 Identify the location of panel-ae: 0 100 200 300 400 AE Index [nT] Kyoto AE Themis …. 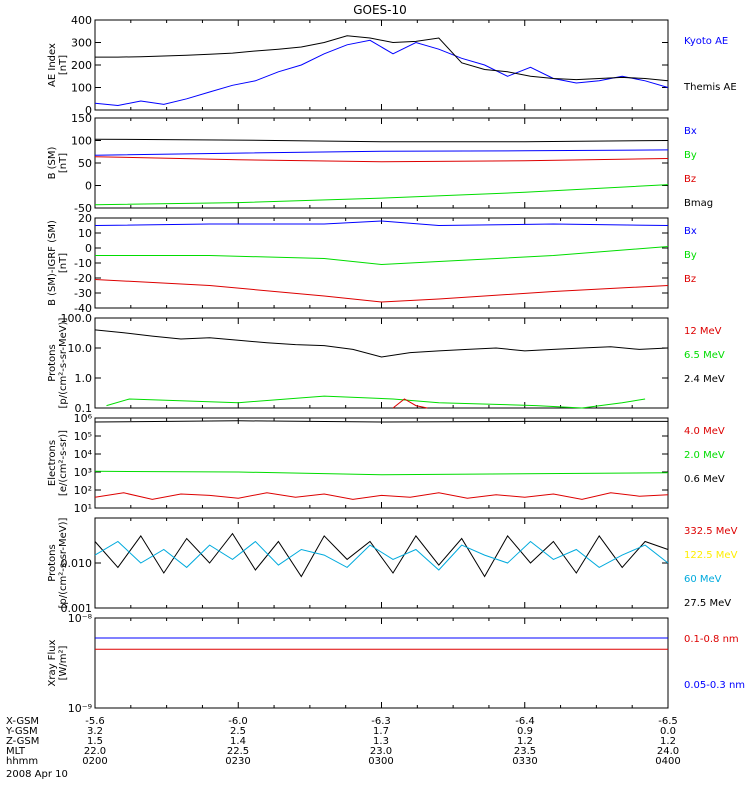
(392, 65).